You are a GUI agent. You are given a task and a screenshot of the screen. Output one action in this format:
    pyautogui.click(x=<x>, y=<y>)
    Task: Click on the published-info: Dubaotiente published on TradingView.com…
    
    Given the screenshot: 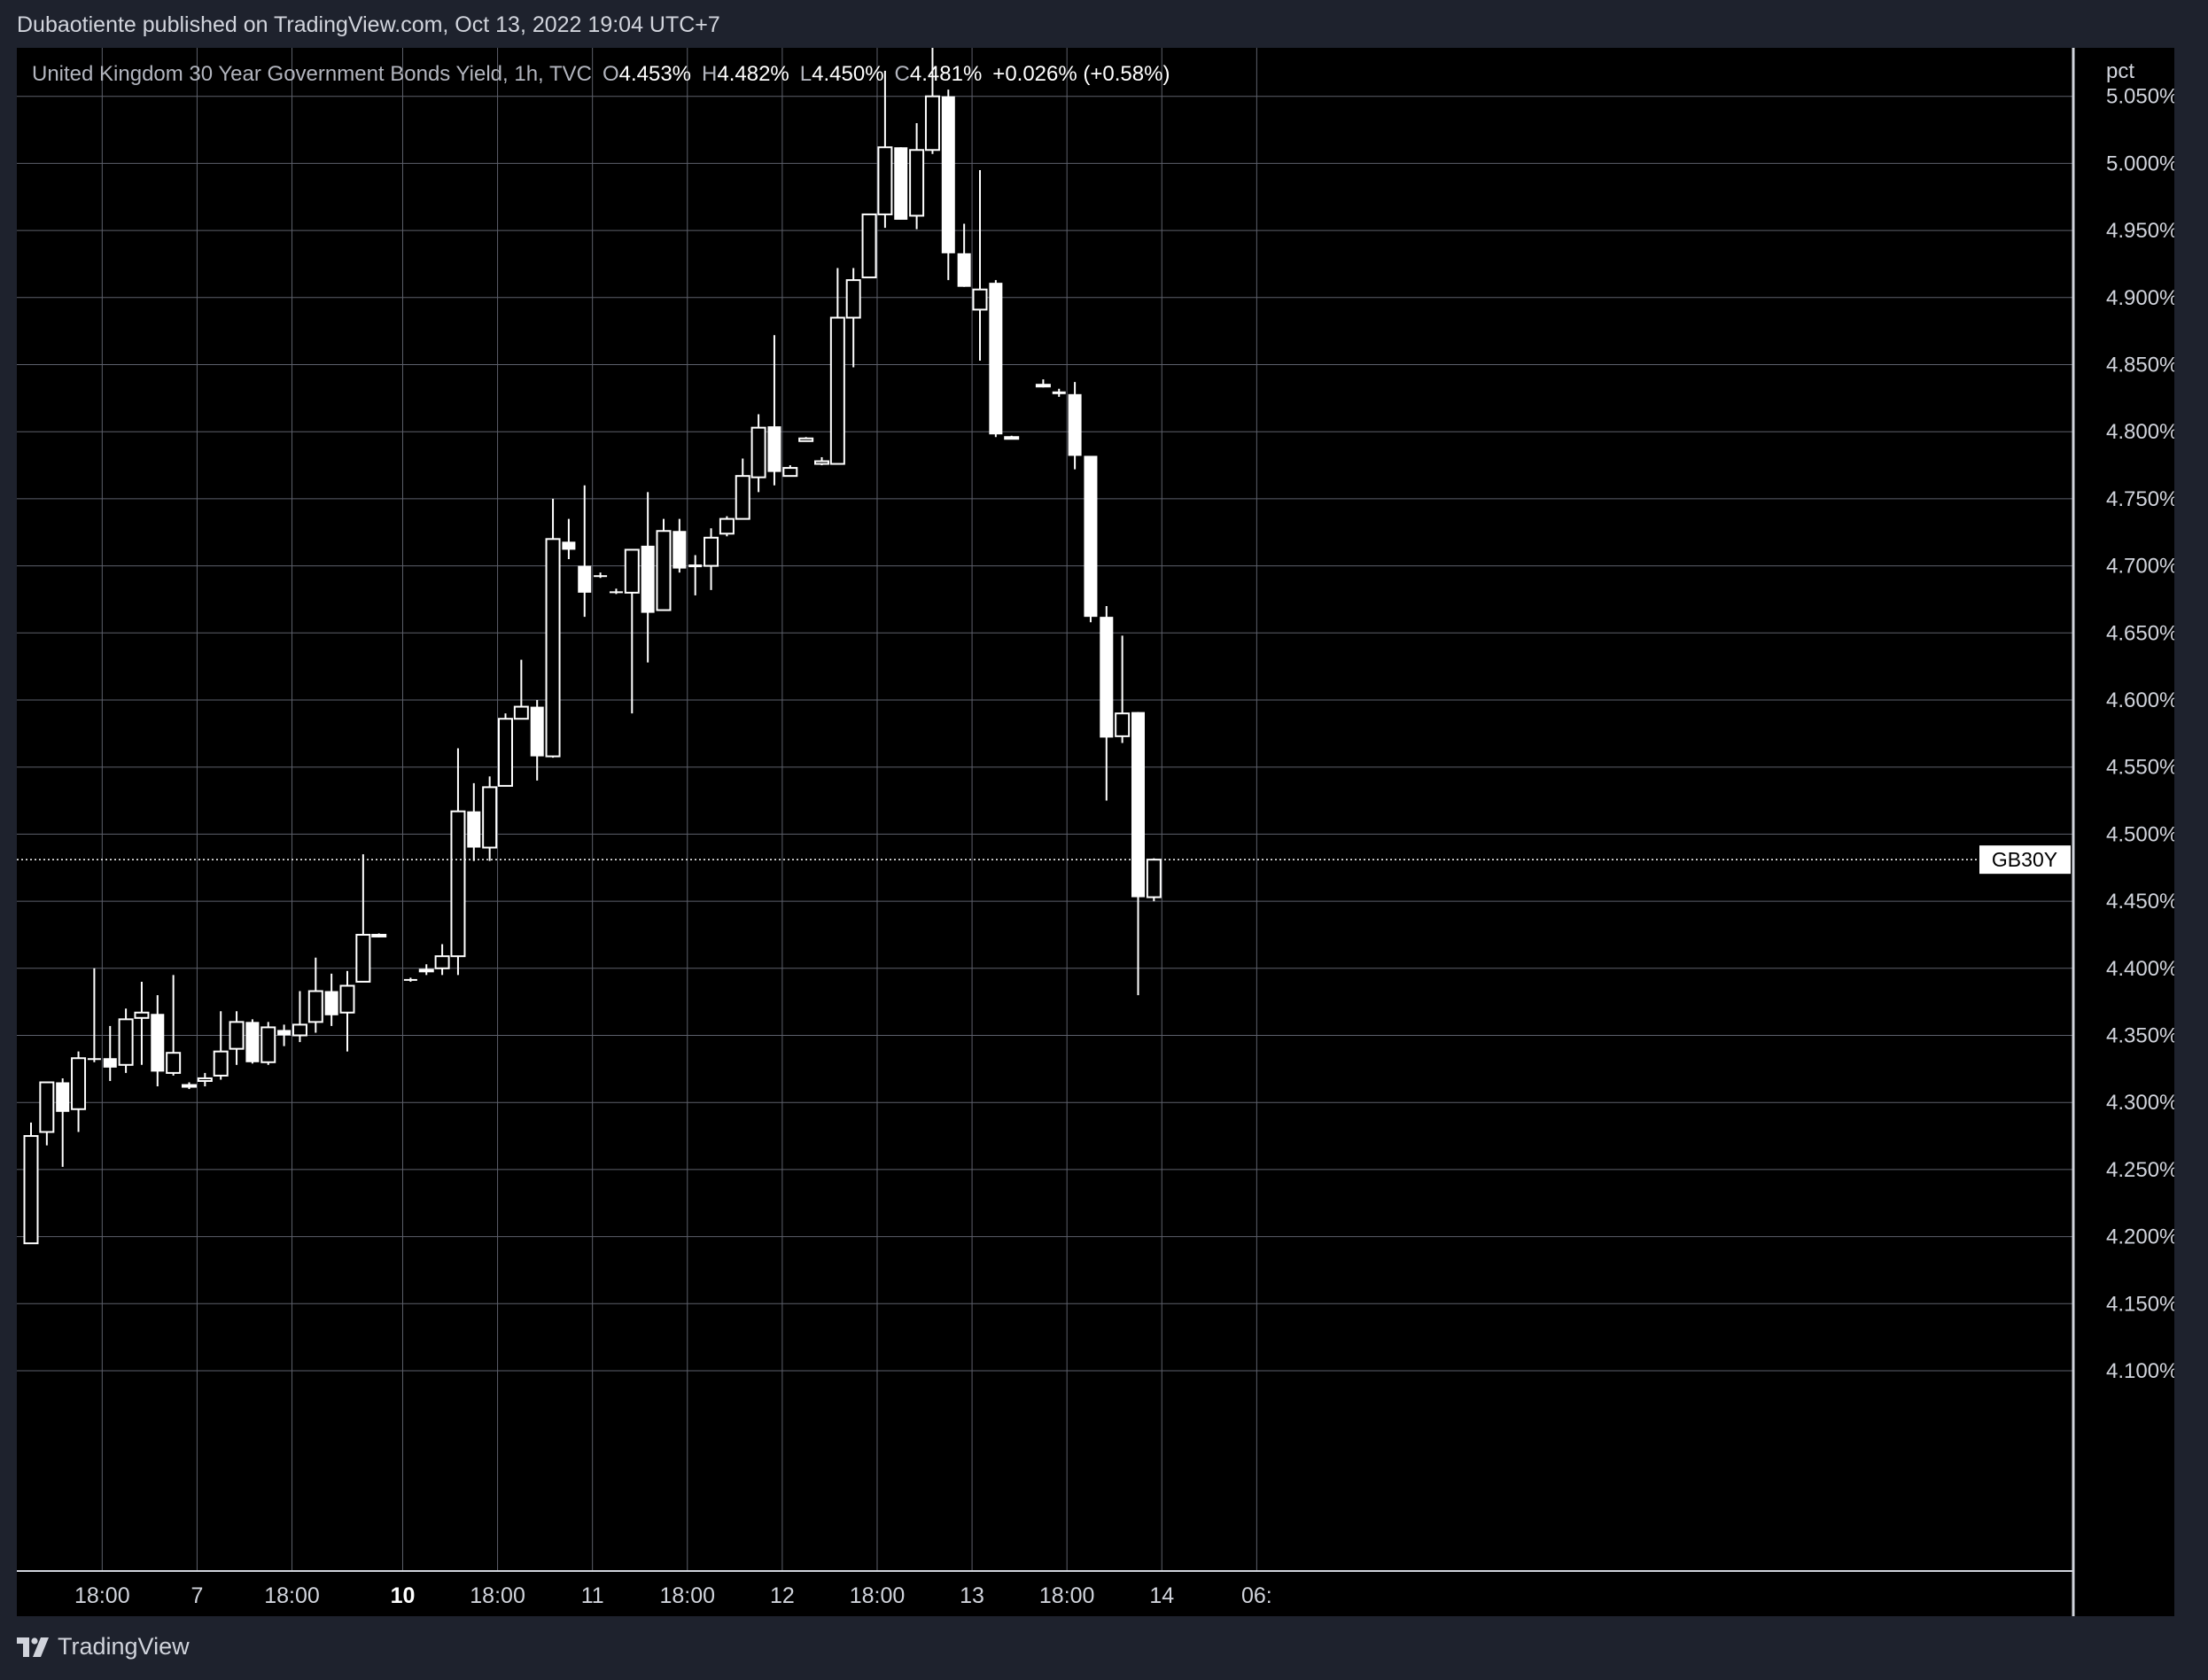 What is the action you would take?
    pyautogui.click(x=368, y=24)
    